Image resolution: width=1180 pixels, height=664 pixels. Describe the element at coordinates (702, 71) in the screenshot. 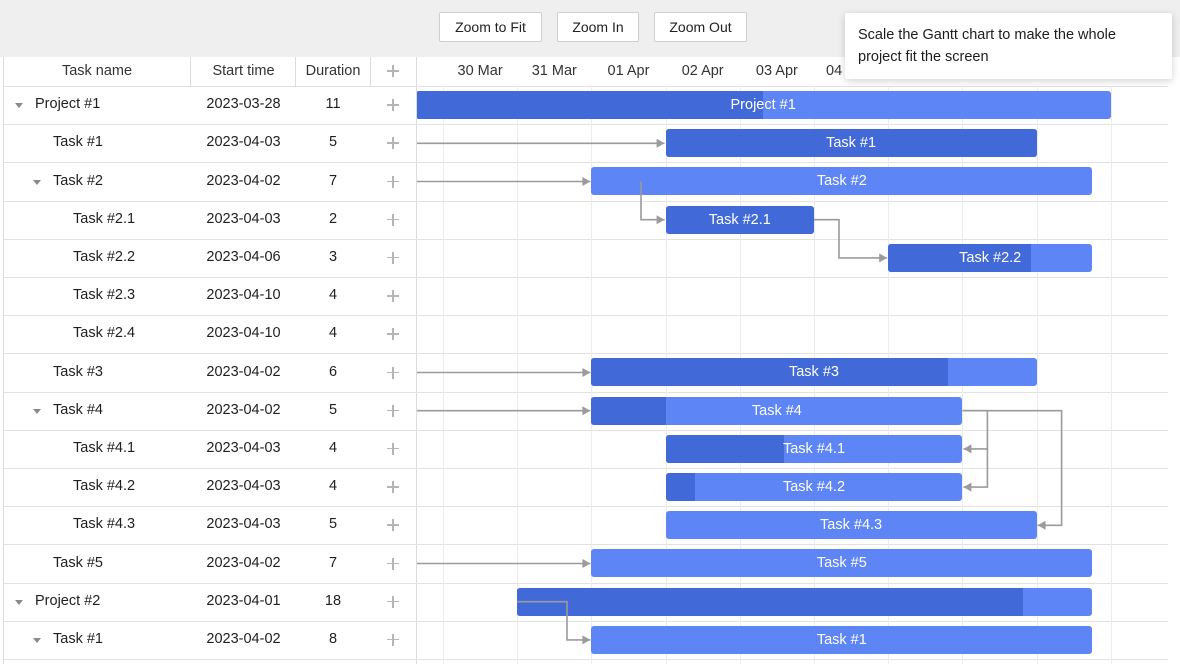

I see `timeline-date-label: 02 Apr` at that location.